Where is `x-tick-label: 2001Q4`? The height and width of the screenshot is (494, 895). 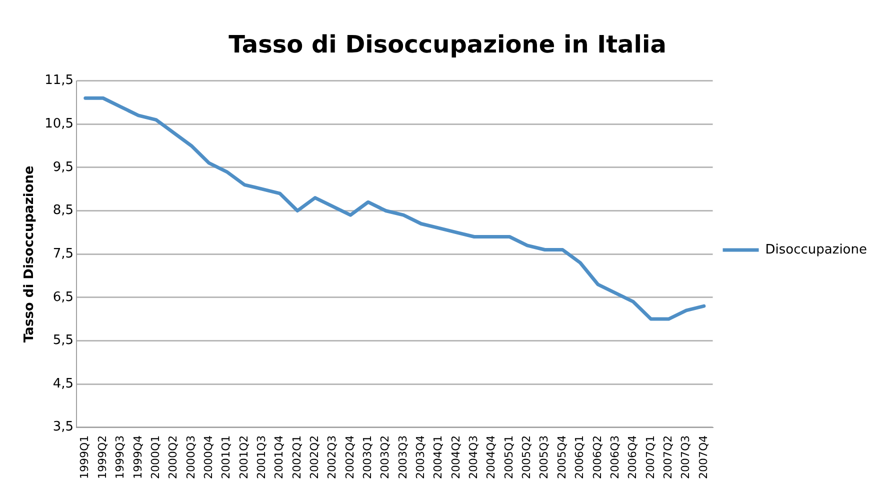 x-tick-label: 2001Q4 is located at coordinates (279, 457).